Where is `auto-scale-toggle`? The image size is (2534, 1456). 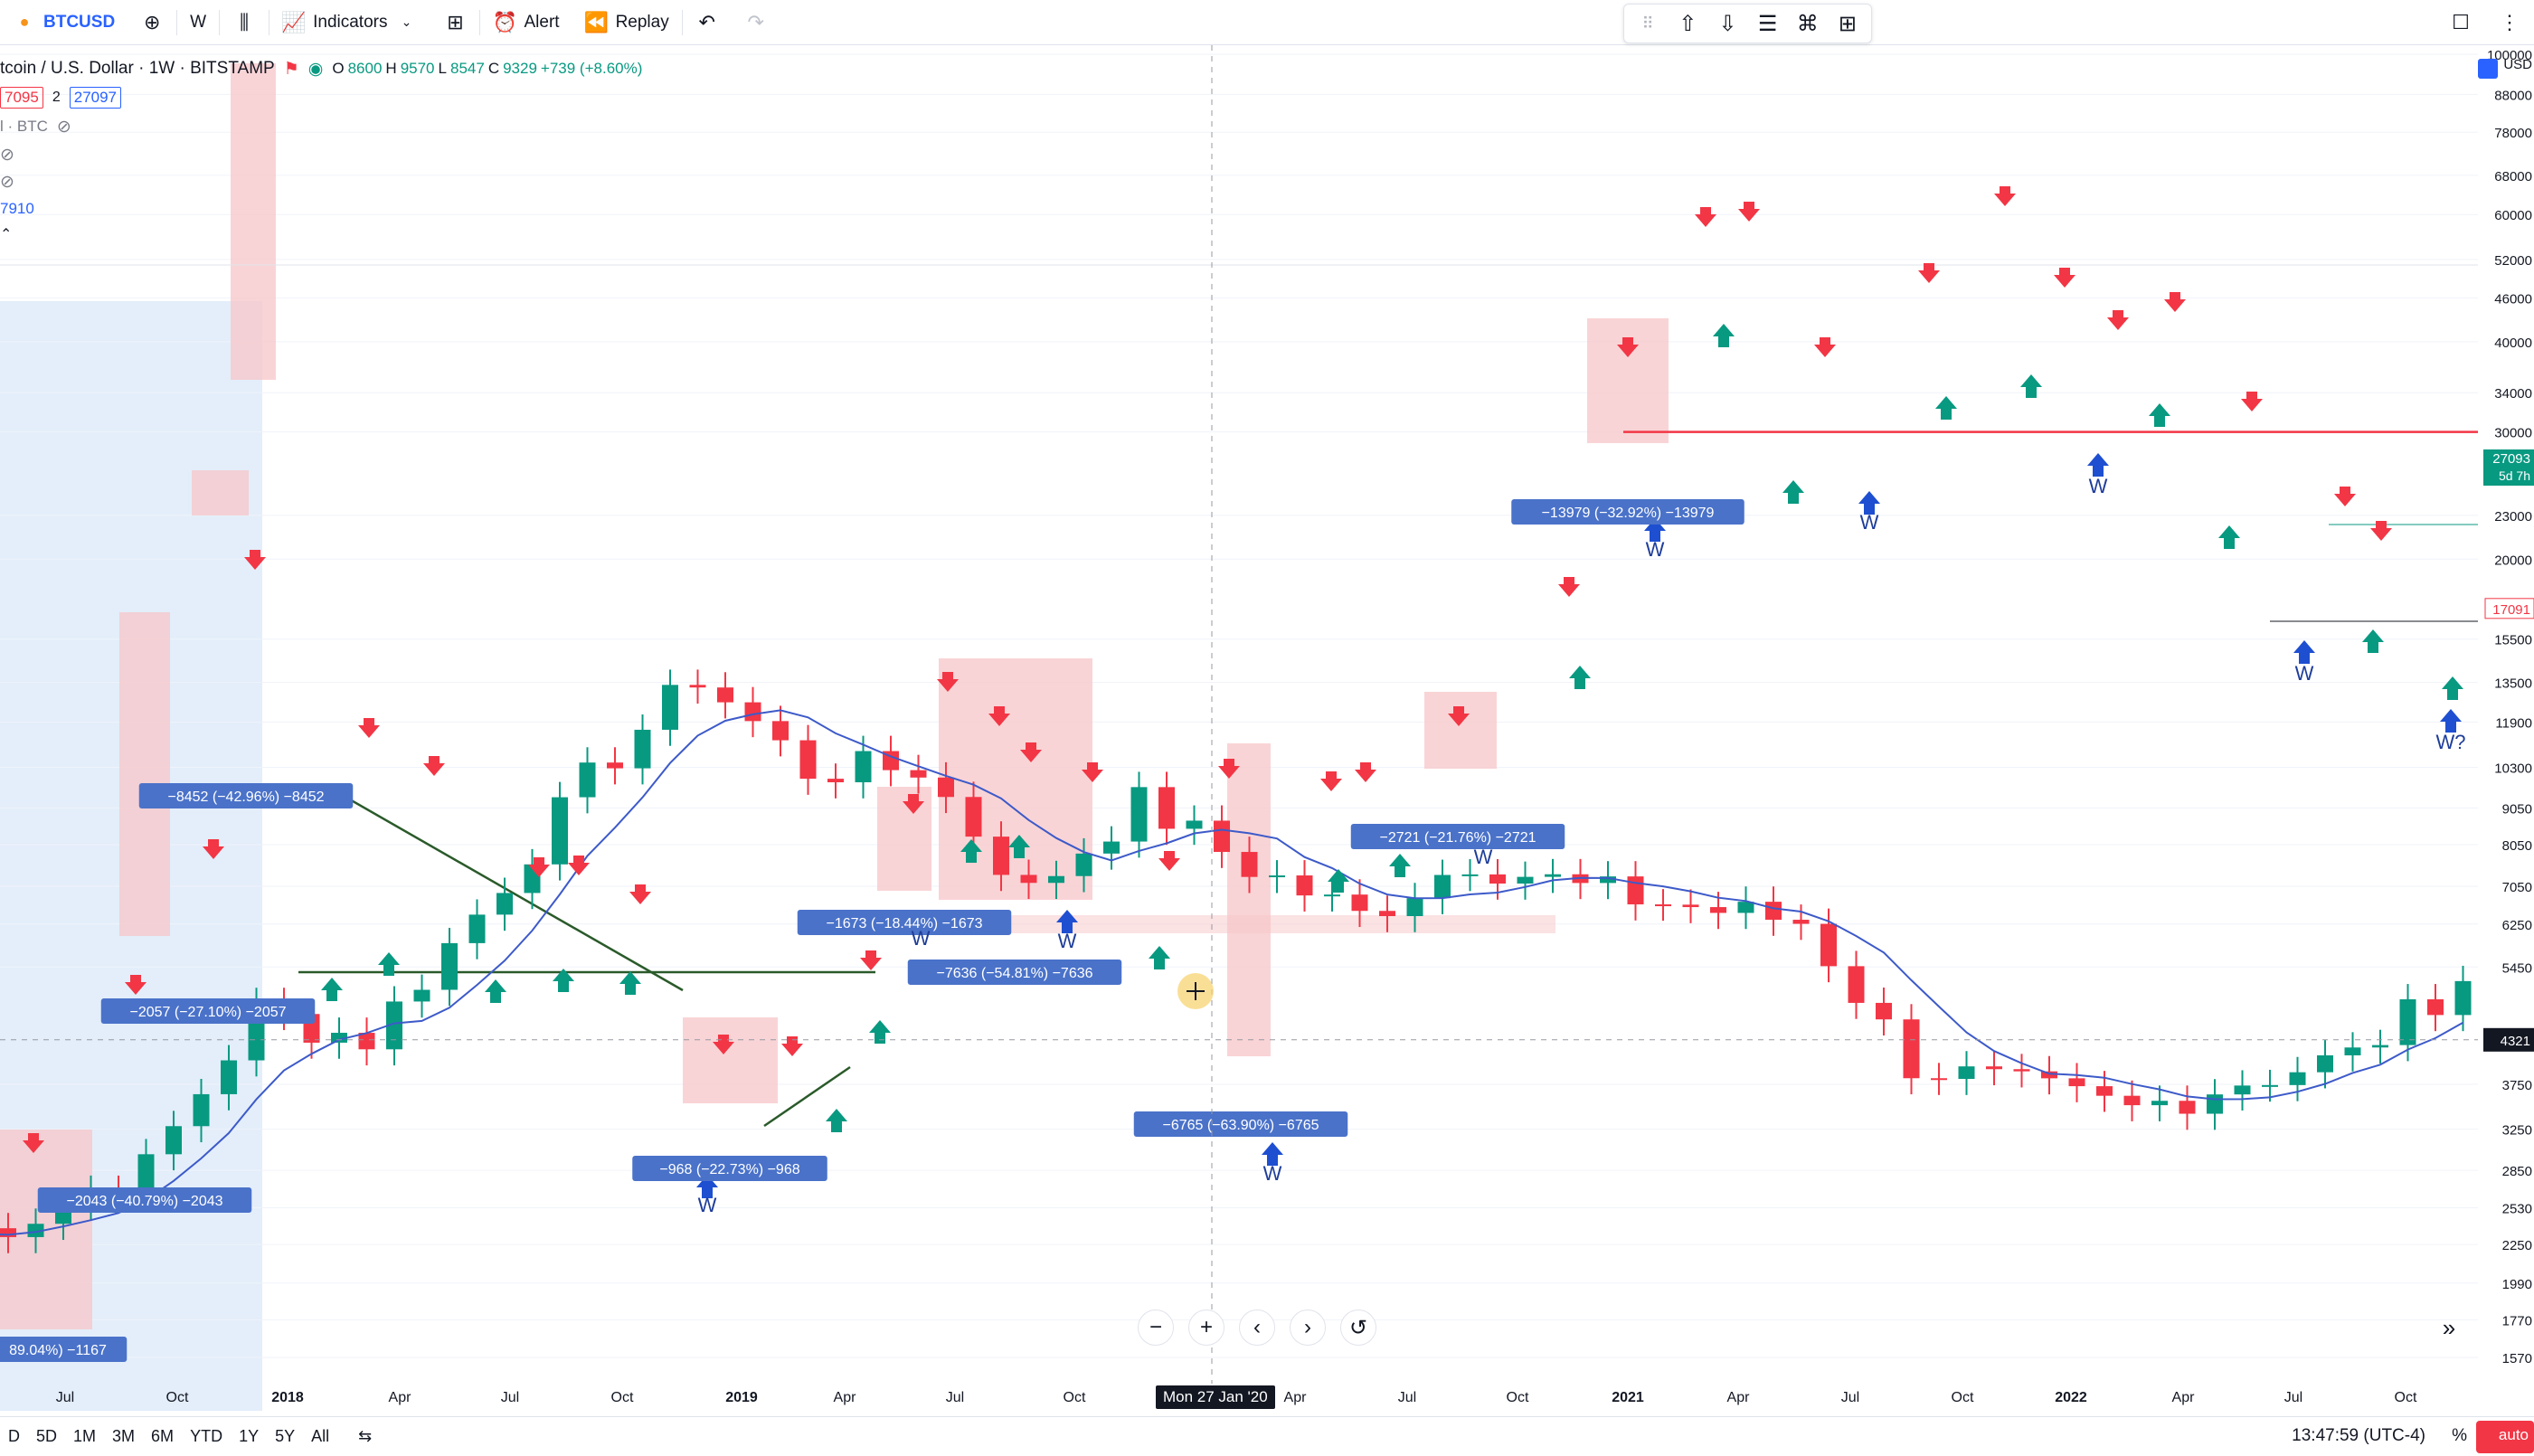 auto-scale-toggle is located at coordinates (2505, 1437).